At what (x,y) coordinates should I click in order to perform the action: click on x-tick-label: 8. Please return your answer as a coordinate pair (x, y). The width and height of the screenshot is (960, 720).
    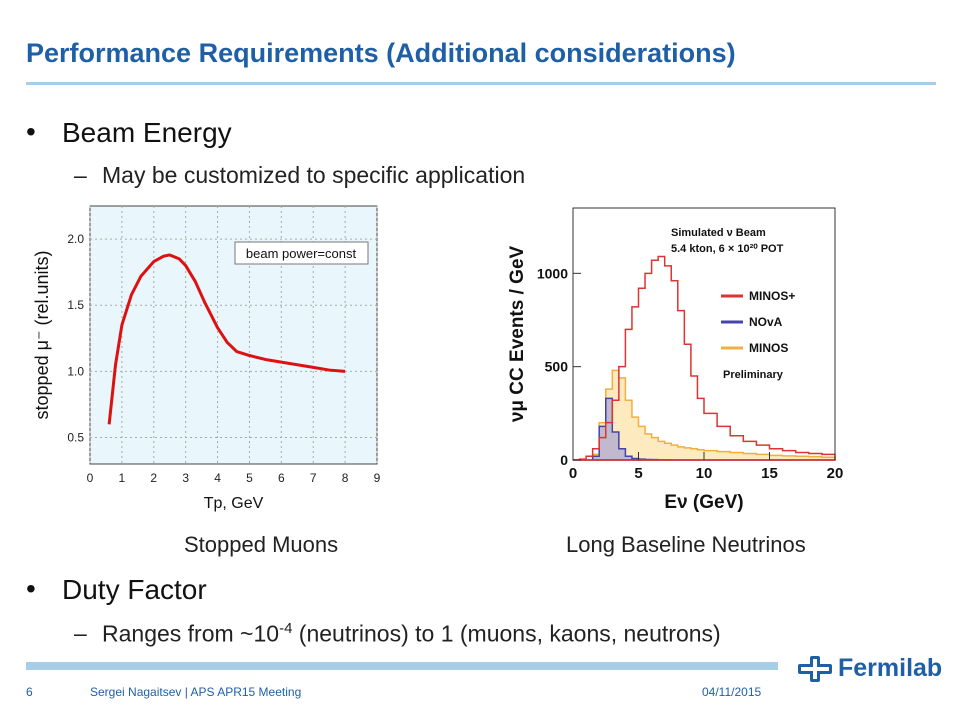
    Looking at the image, I should click on (345, 478).